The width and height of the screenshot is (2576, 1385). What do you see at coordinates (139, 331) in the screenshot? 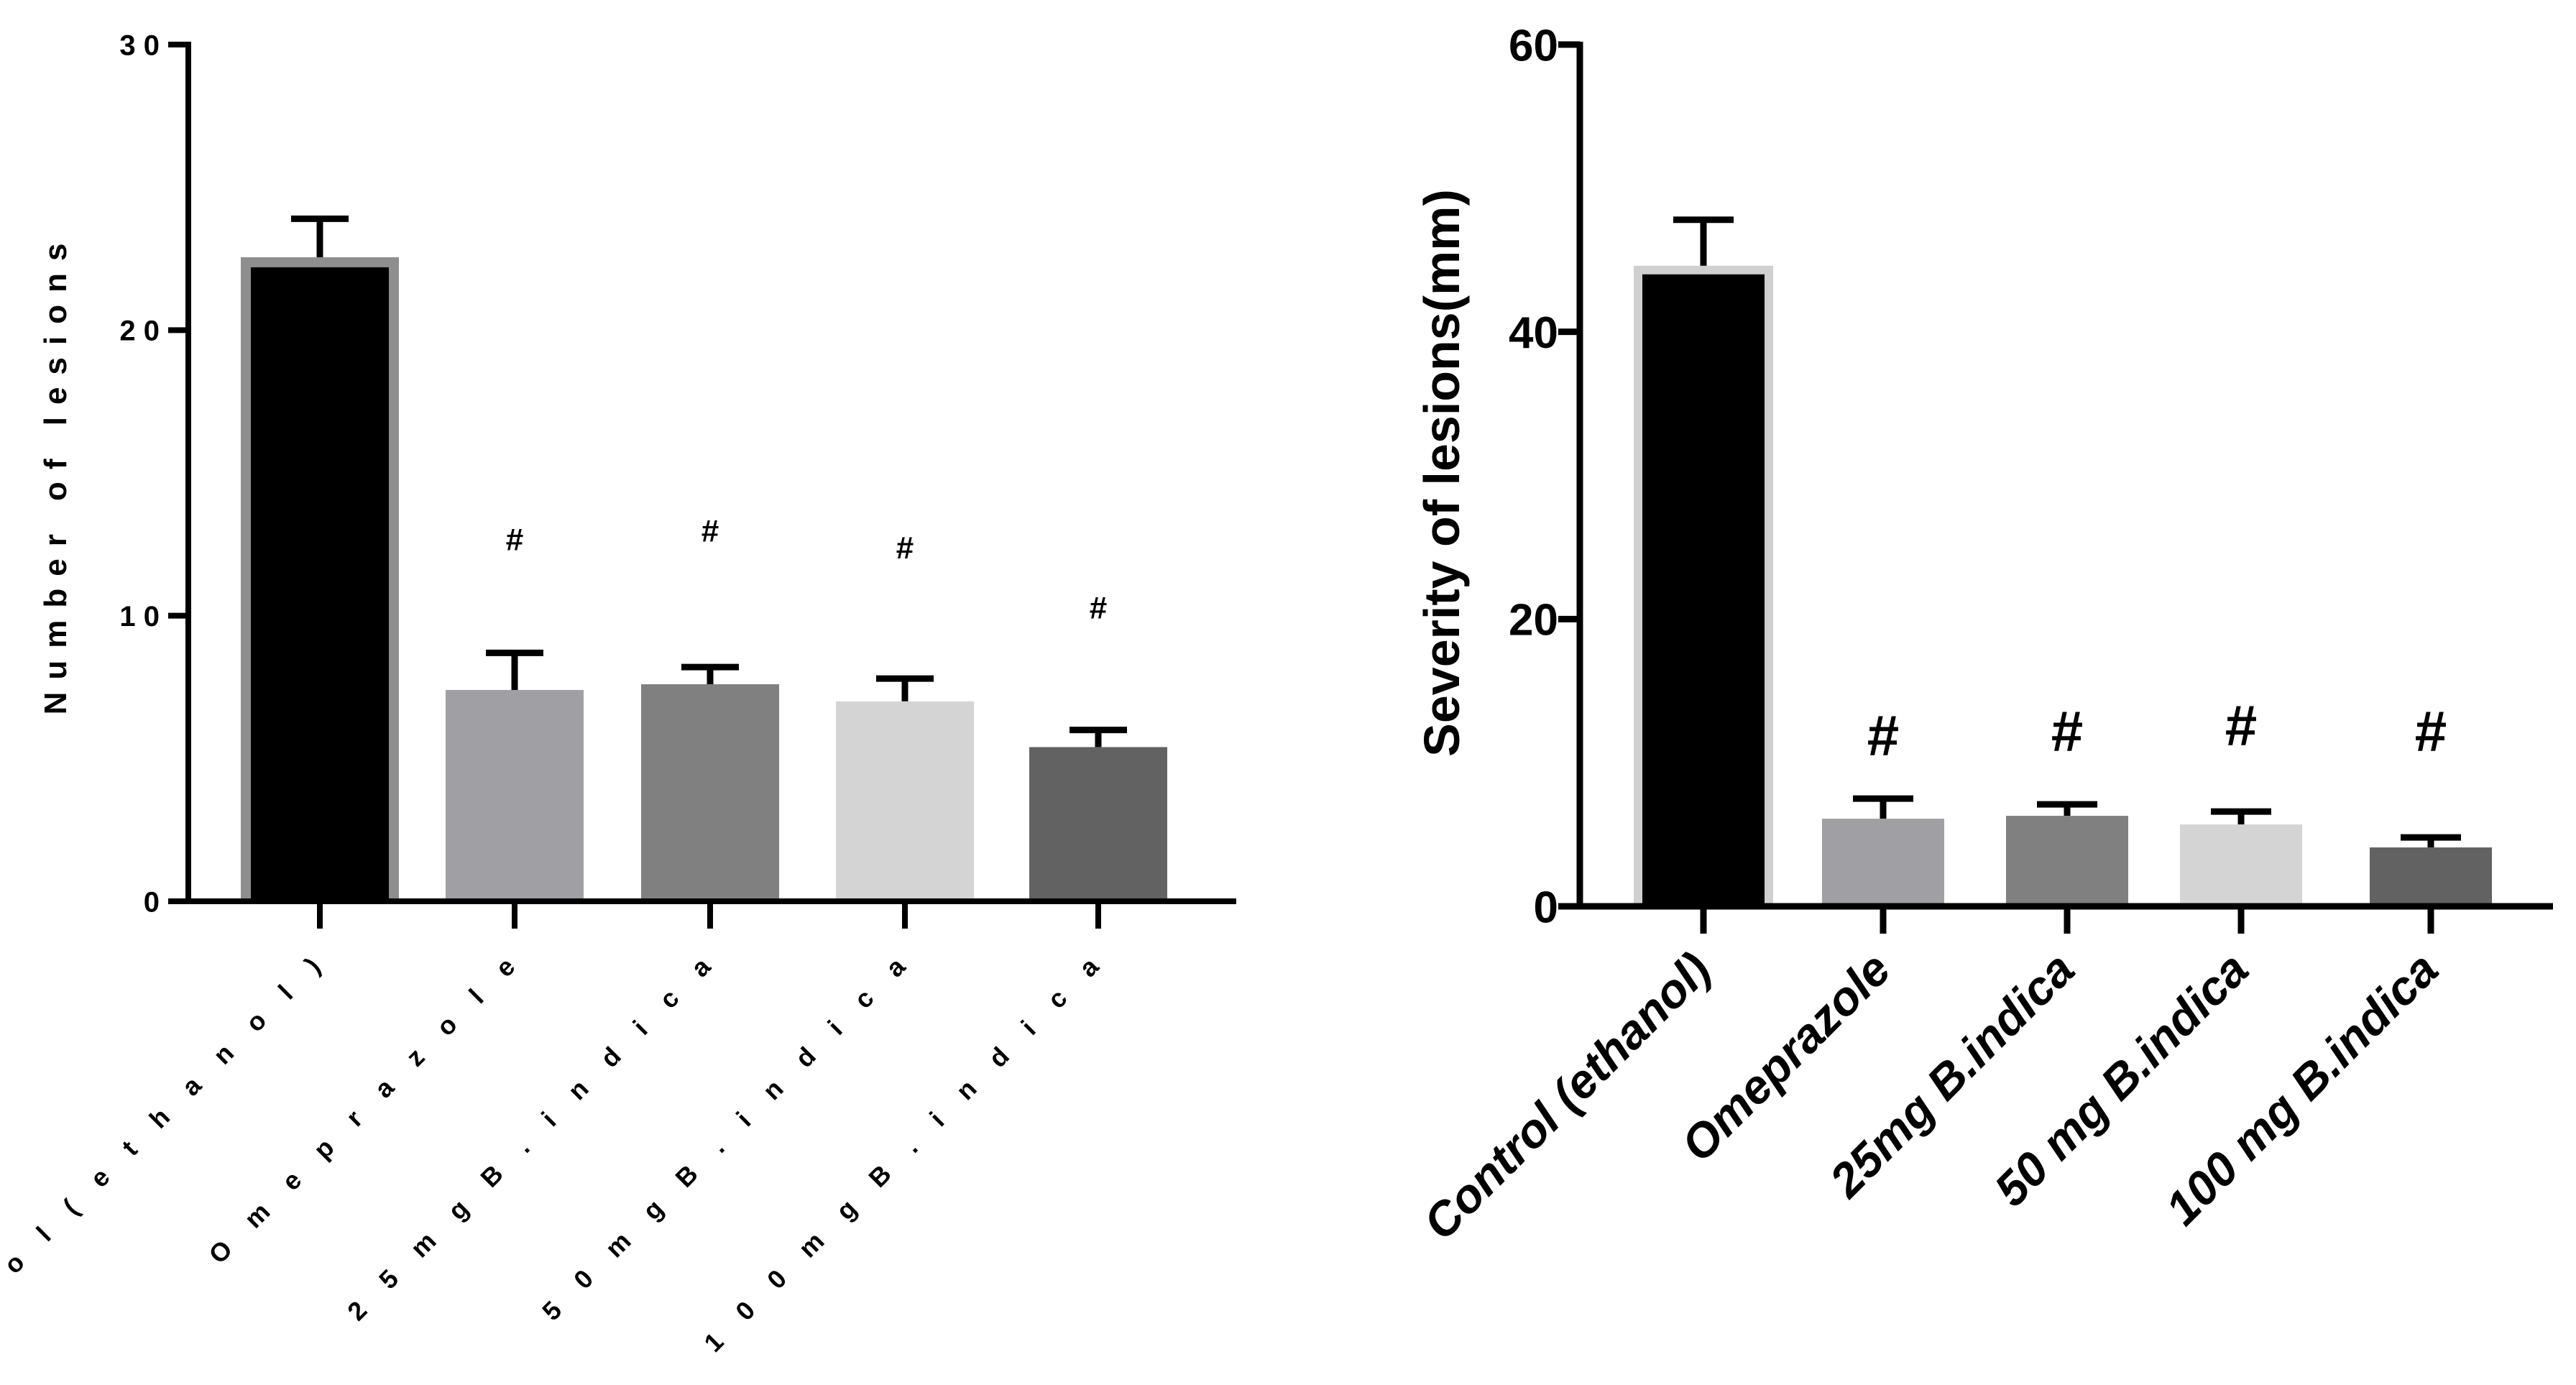
I see `y-tick-label-2: 2 0` at bounding box center [139, 331].